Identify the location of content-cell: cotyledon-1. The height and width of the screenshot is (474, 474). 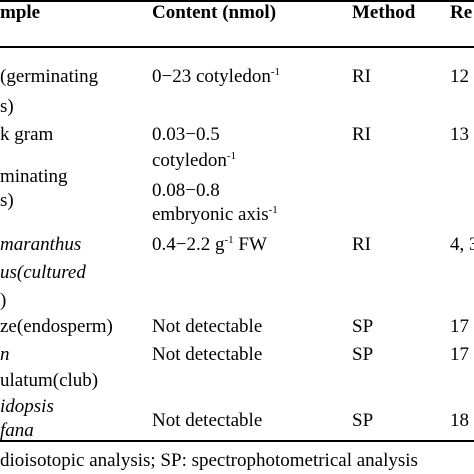
(194, 160).